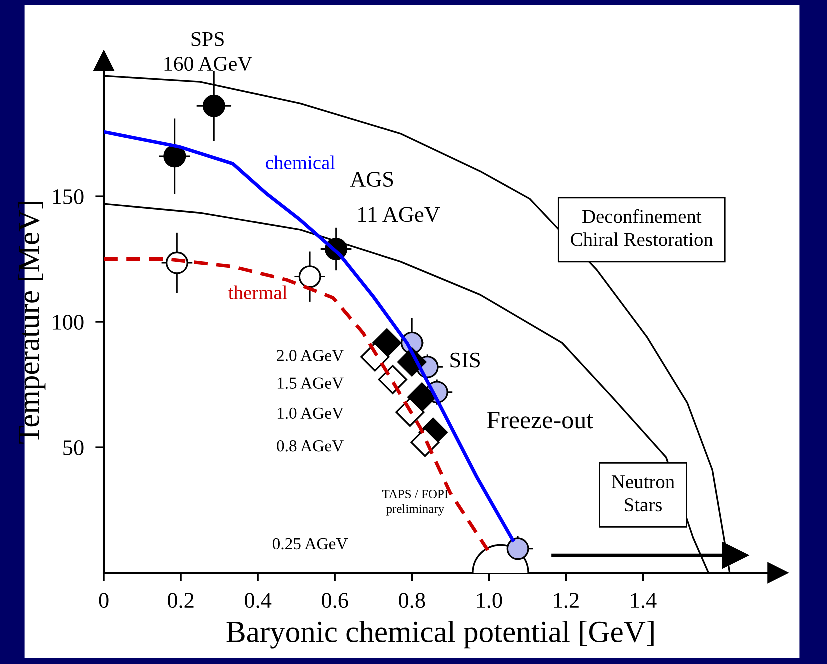 This screenshot has width=827, height=664. What do you see at coordinates (258, 293) in the screenshot?
I see `series-label: thermal` at bounding box center [258, 293].